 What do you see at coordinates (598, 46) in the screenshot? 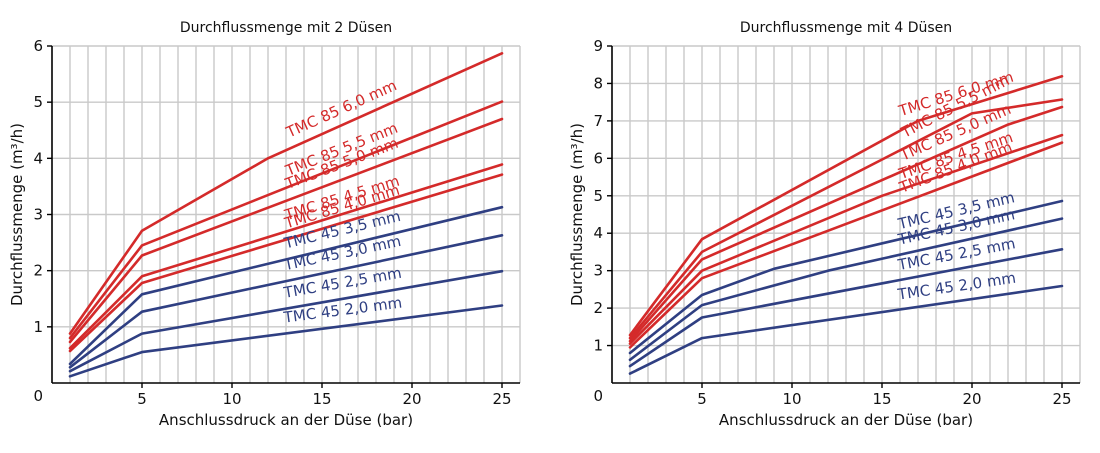
I see `y-tick-label: 9` at bounding box center [598, 46].